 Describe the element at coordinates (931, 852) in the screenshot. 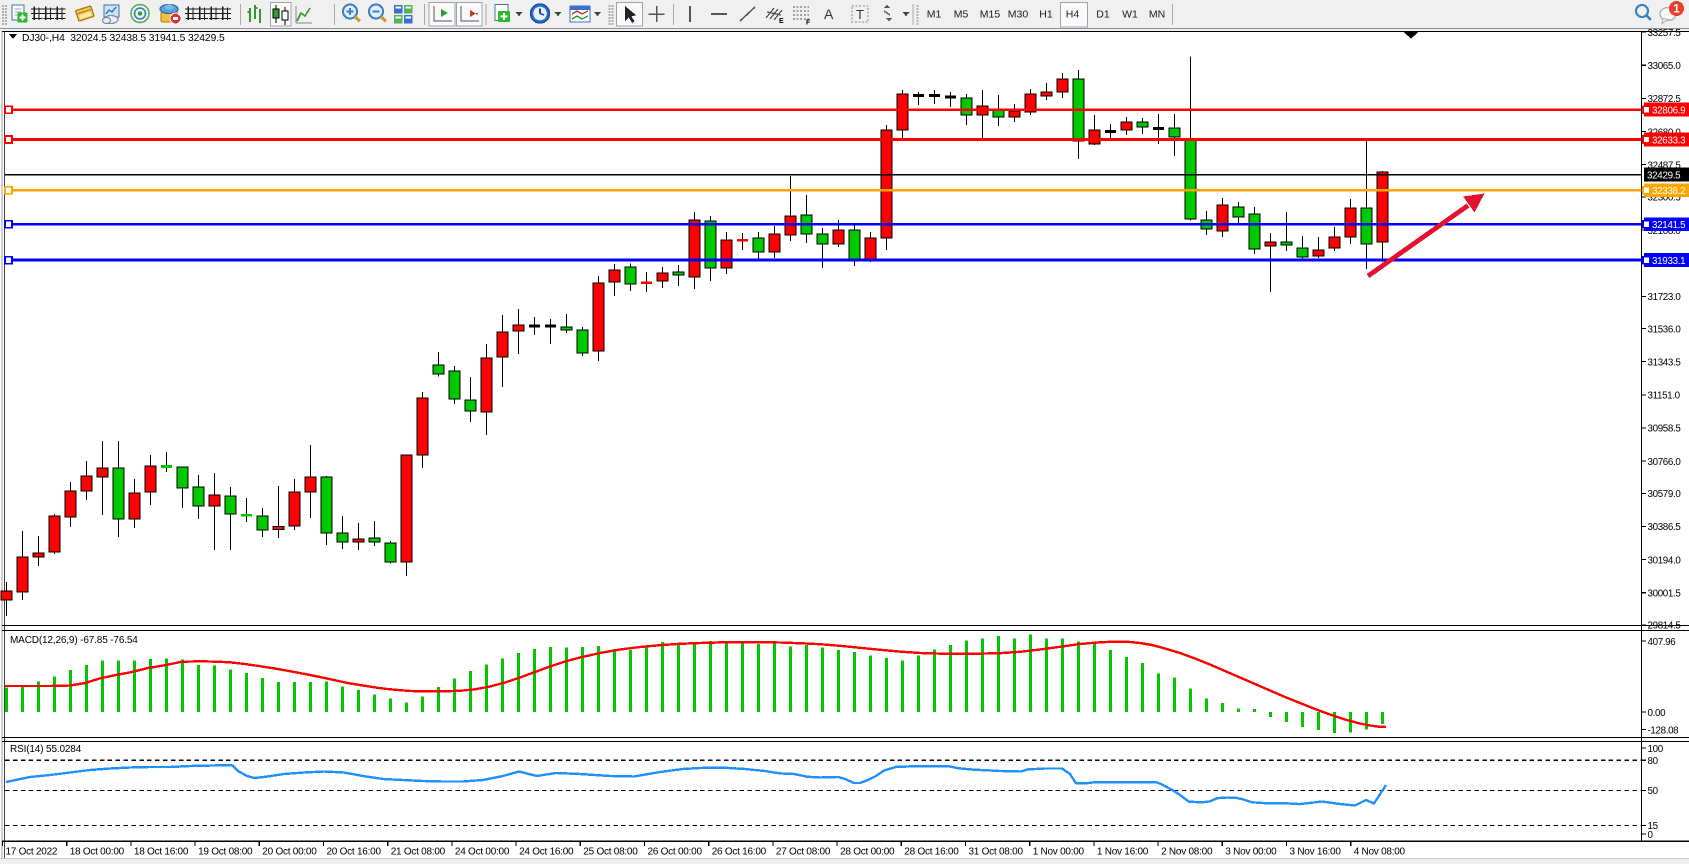

I see `svg-text: 28 Oct 16:00` at that location.